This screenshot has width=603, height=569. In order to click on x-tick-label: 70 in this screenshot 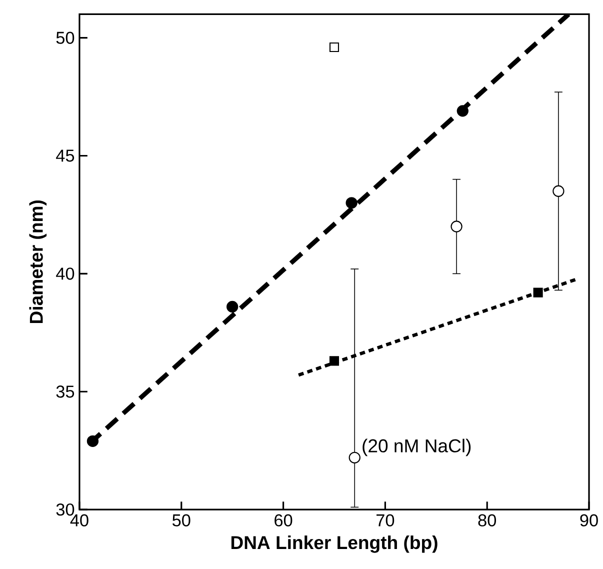, I will do `click(385, 520)`.